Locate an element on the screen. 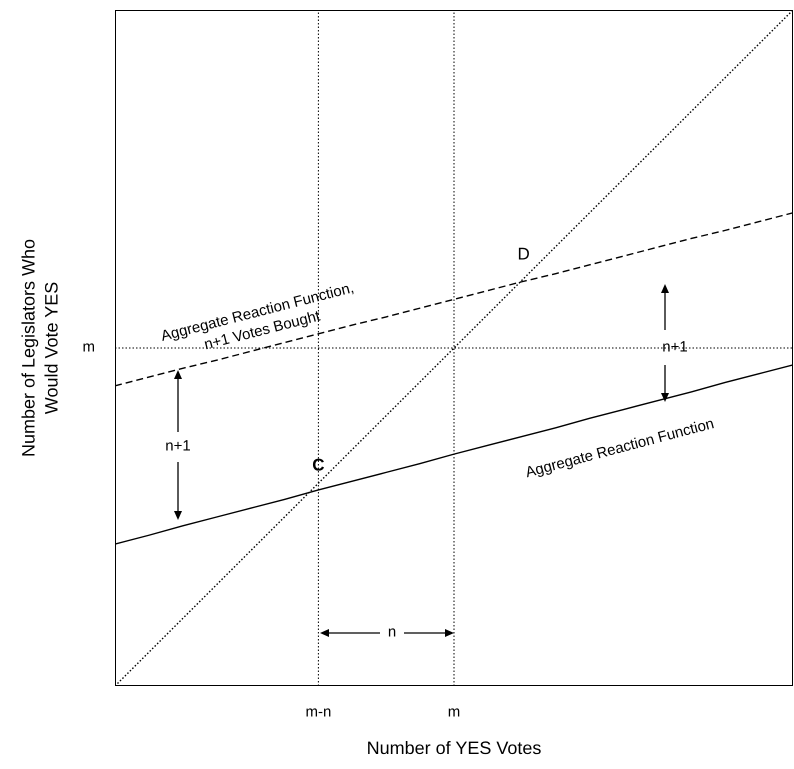 This screenshot has width=794, height=769. text: Aggregate Reaction Function, n+1 Votes Bought is located at coordinates (258, 318).